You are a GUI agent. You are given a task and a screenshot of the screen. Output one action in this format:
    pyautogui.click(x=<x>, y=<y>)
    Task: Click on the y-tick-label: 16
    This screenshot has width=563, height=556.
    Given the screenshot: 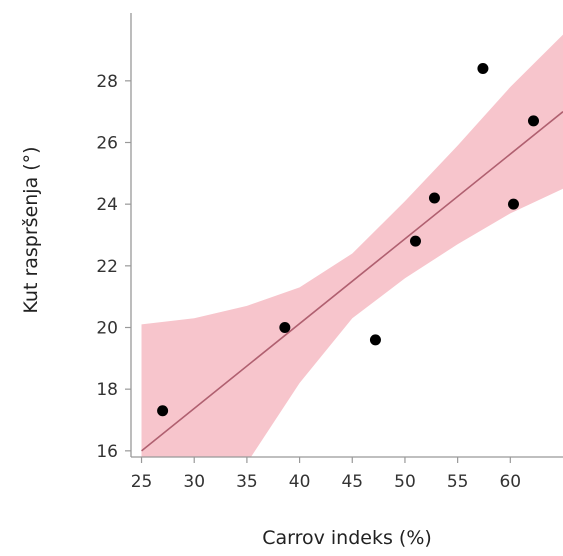 What is the action you would take?
    pyautogui.click(x=107, y=452)
    